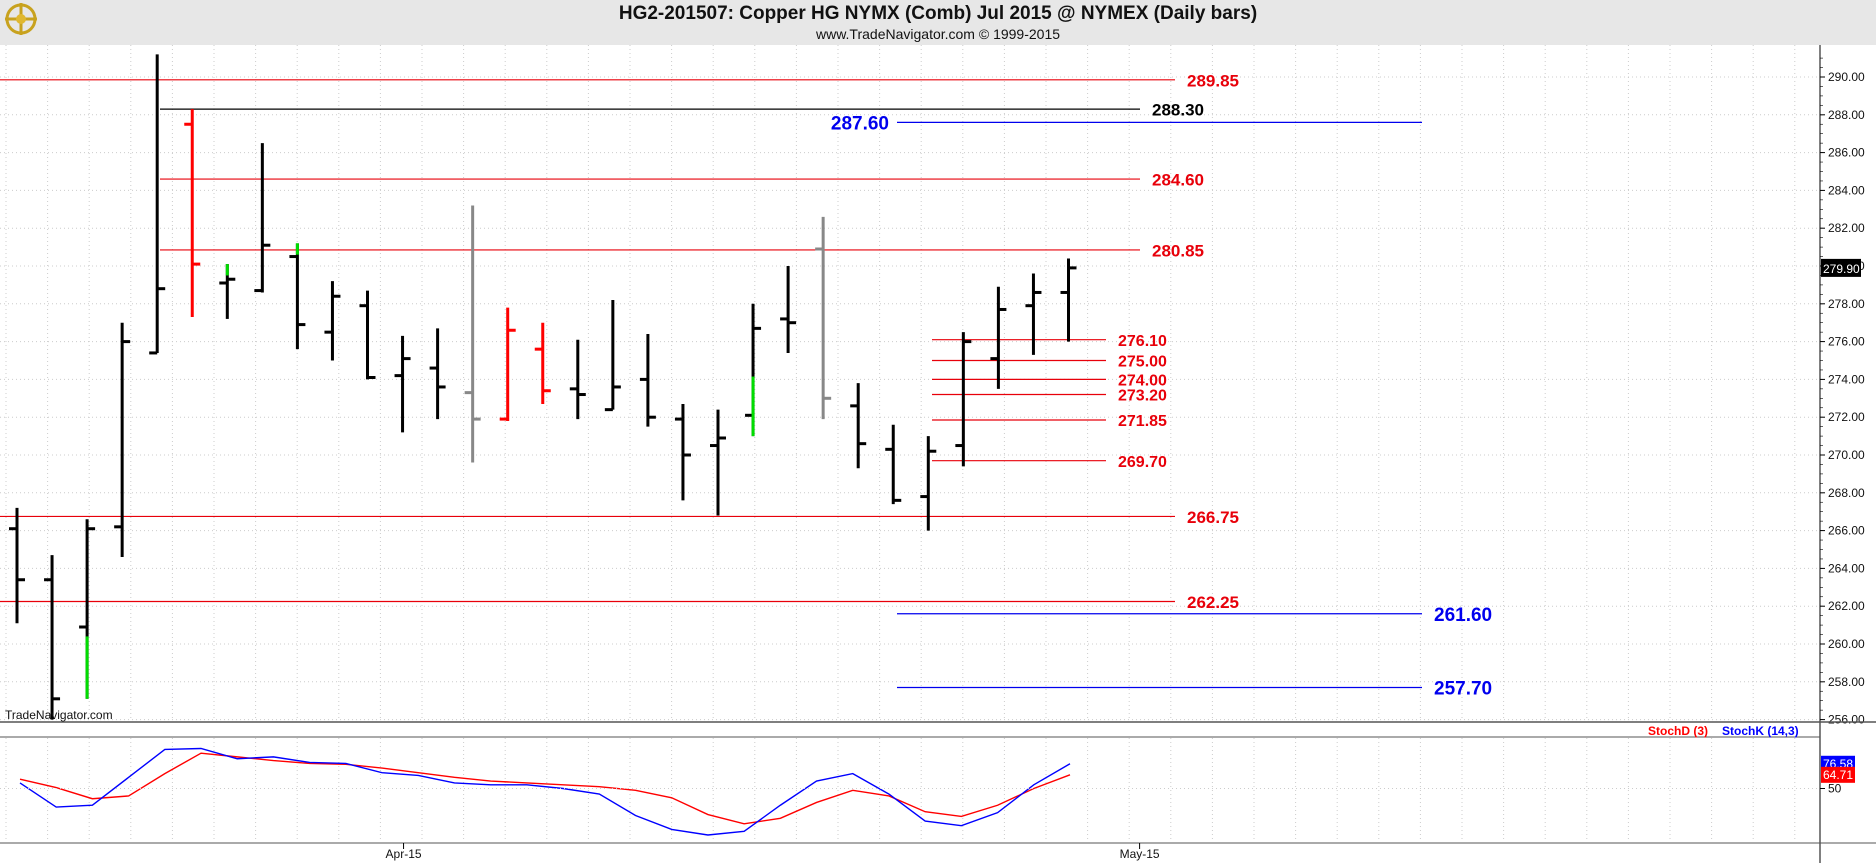  What do you see at coordinates (1846, 190) in the screenshot?
I see `y-tick-label: 284.00` at bounding box center [1846, 190].